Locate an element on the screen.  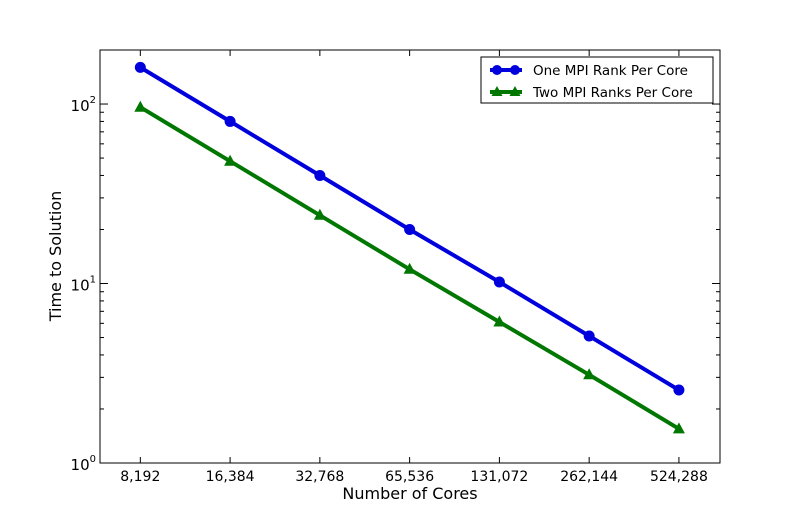
legend-entry-one-rank: One MPI Rank Per Core is located at coordinates (589, 71).